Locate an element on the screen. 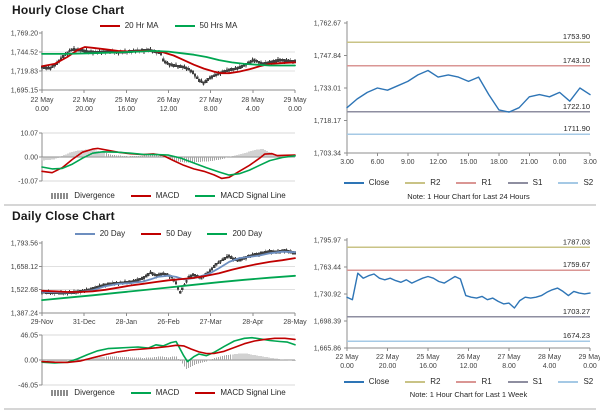 Image resolution: width=600 pixels, height=413 pixels. series-macd-signal-line is located at coordinates (168, 163).